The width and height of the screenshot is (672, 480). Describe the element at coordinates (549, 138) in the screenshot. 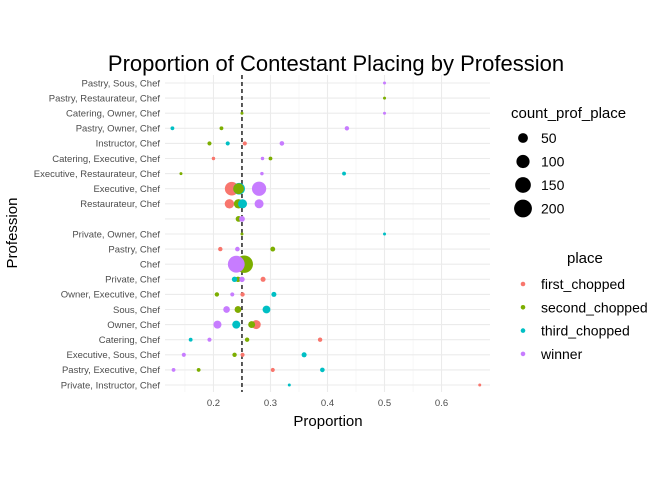

I see `size-legend-label: 50` at that location.